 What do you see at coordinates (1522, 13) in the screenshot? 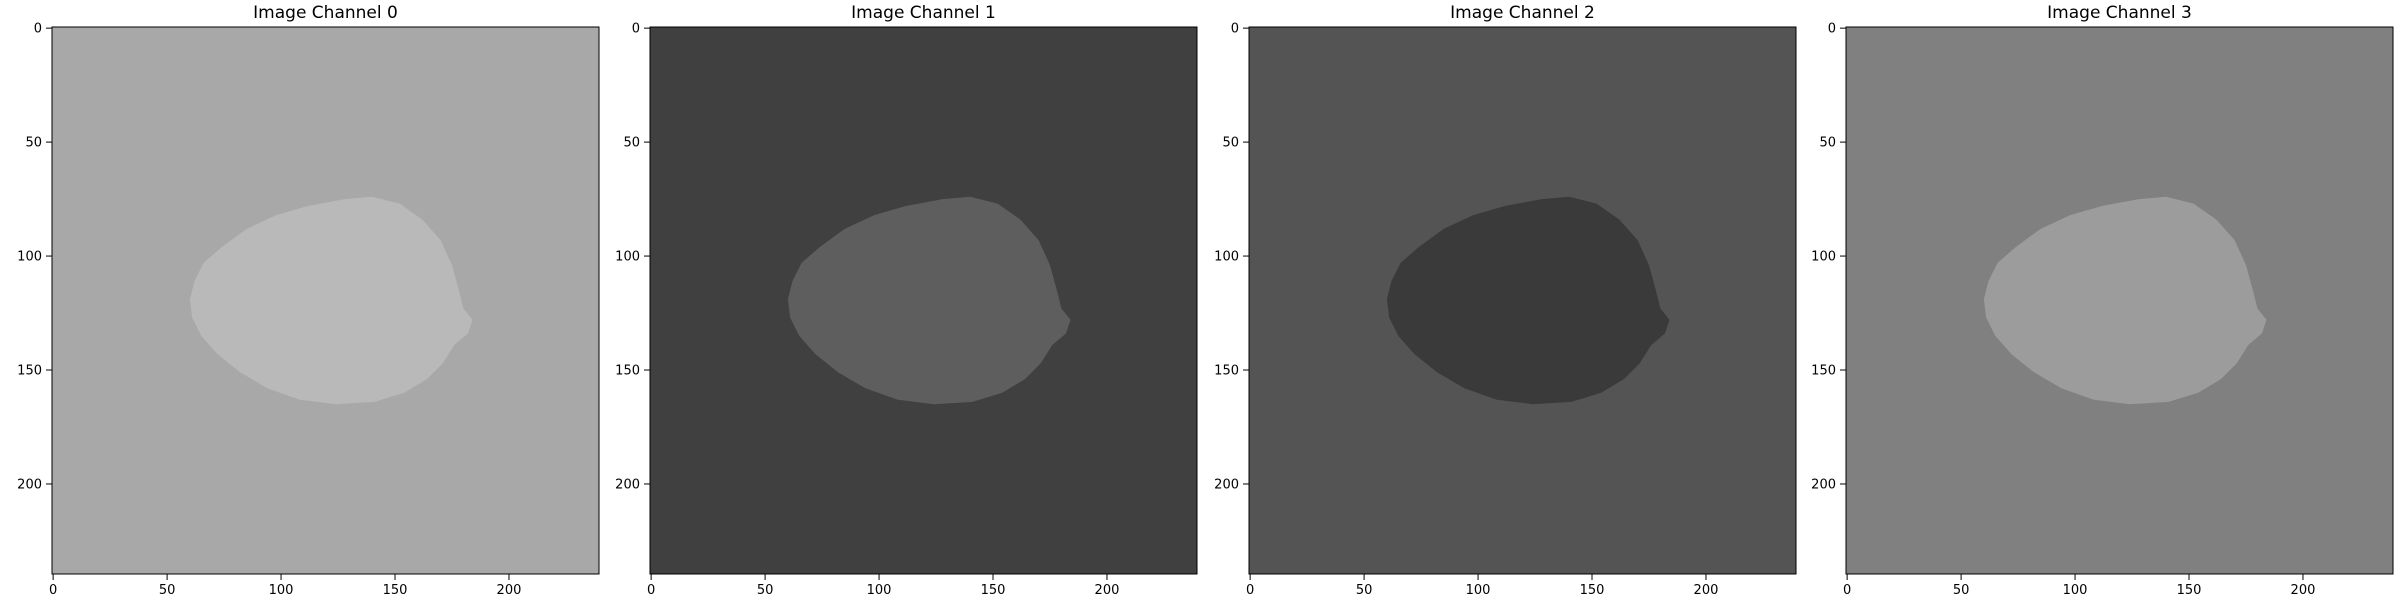
I see `panel-title: Image Channel 2` at bounding box center [1522, 13].